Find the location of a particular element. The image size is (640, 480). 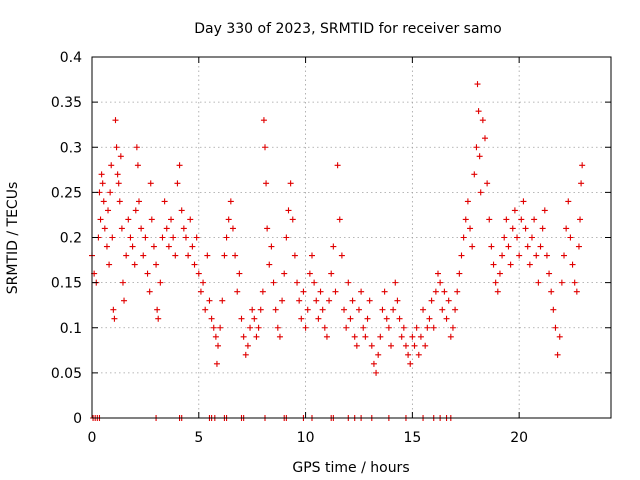

y-tick-label: 0.15 is located at coordinates (66, 284).